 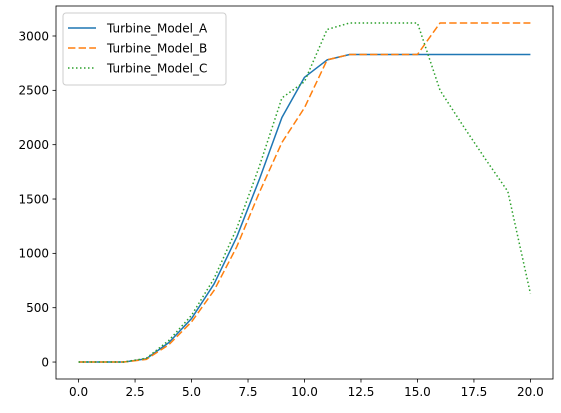 I want to click on x-tick-label: 2.5, so click(x=135, y=392).